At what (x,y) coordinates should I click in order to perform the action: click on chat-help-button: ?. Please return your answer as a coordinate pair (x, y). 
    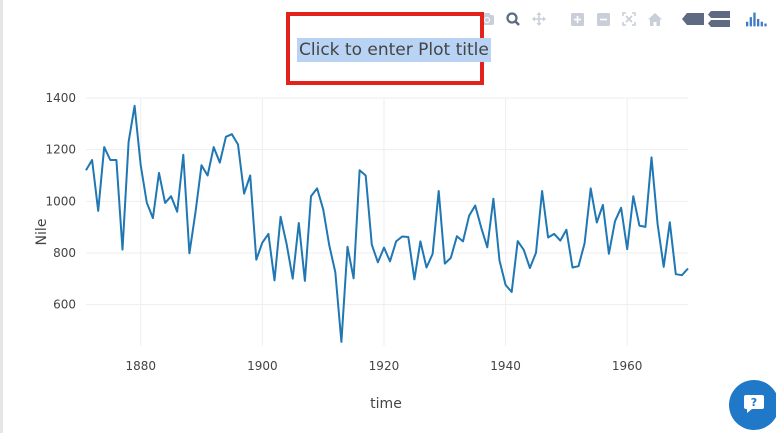
    Looking at the image, I should click on (752, 405).